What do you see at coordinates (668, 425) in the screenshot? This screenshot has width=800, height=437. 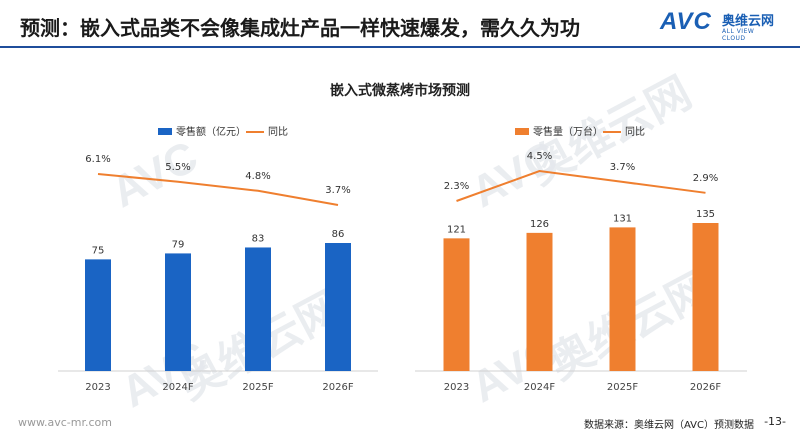 I see `footer-source: 数据来源：奥维云网（AVC）预测数据` at bounding box center [668, 425].